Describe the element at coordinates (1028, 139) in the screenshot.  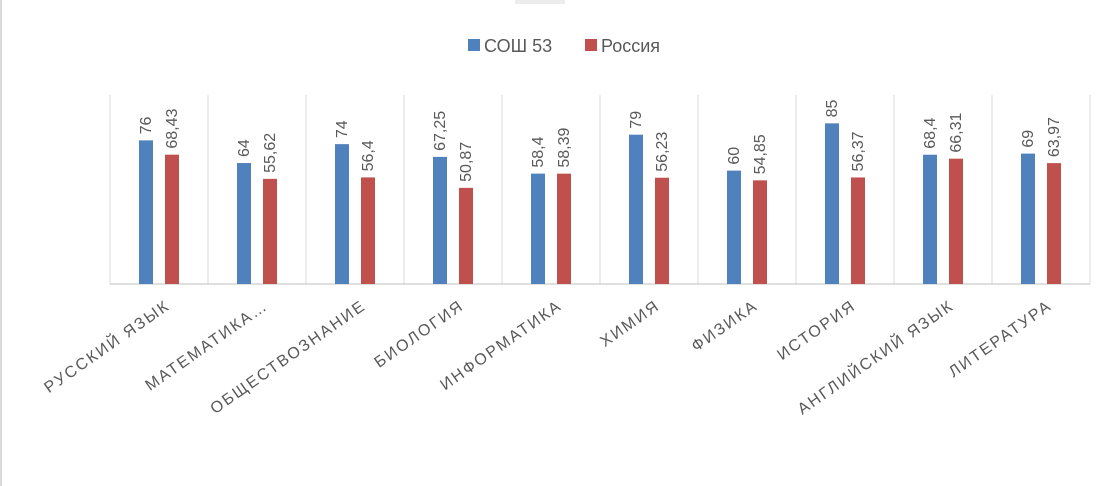
I see `value-label-sosh-53: 69` at that location.